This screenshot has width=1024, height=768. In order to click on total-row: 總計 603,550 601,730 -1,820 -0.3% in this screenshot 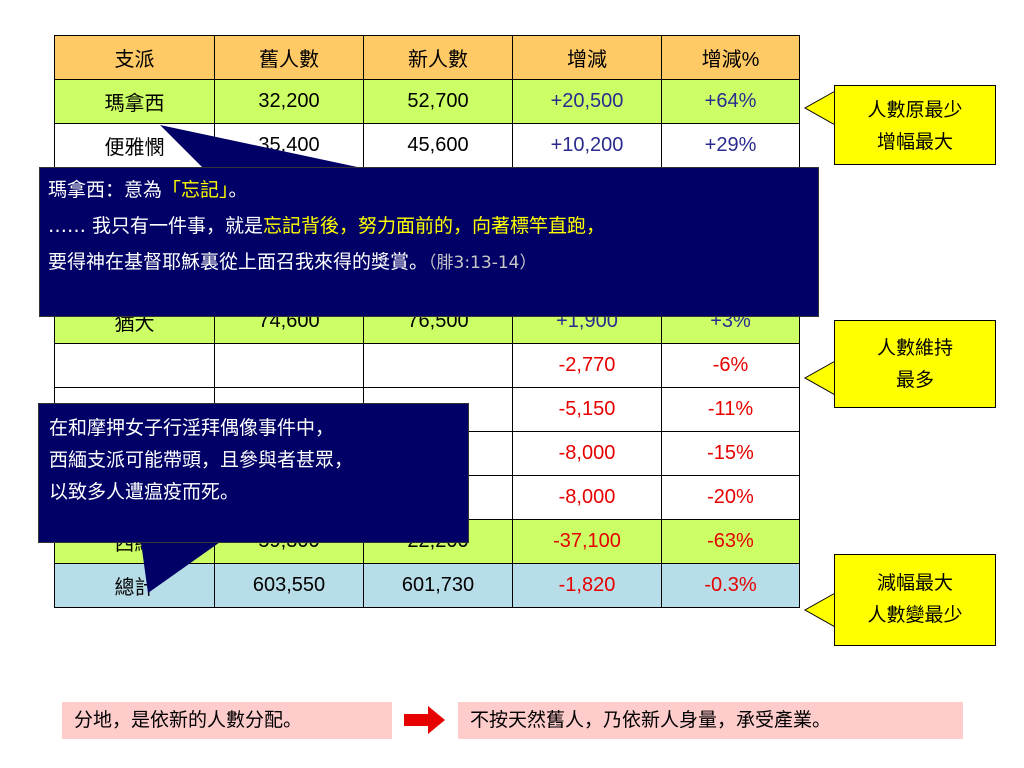, I will do `click(427, 585)`.